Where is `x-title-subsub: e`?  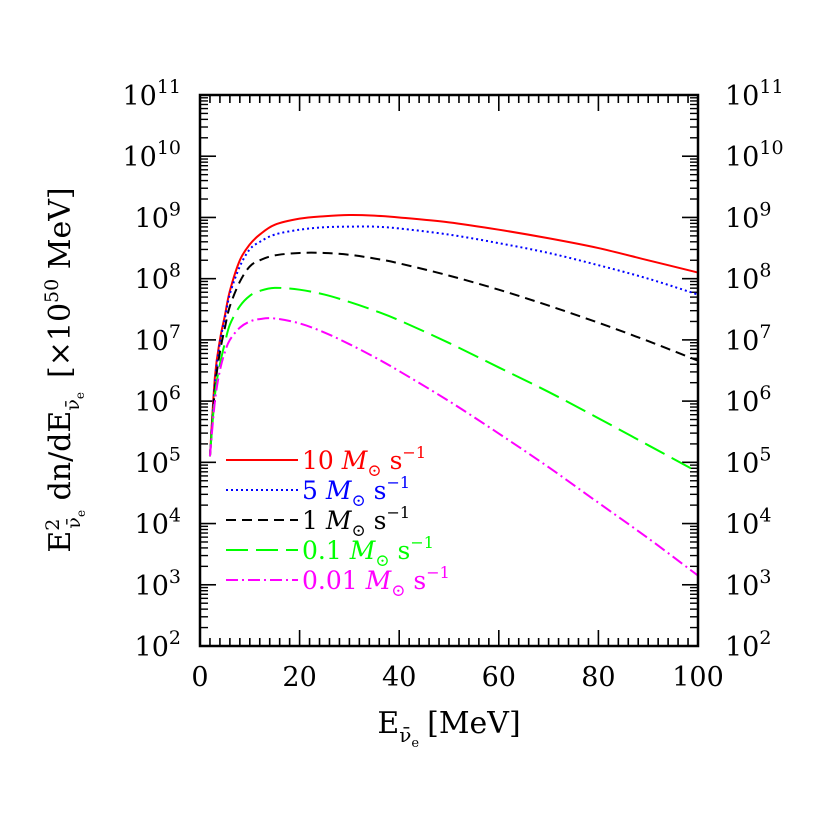
x-title-subsub: e is located at coordinates (415, 743).